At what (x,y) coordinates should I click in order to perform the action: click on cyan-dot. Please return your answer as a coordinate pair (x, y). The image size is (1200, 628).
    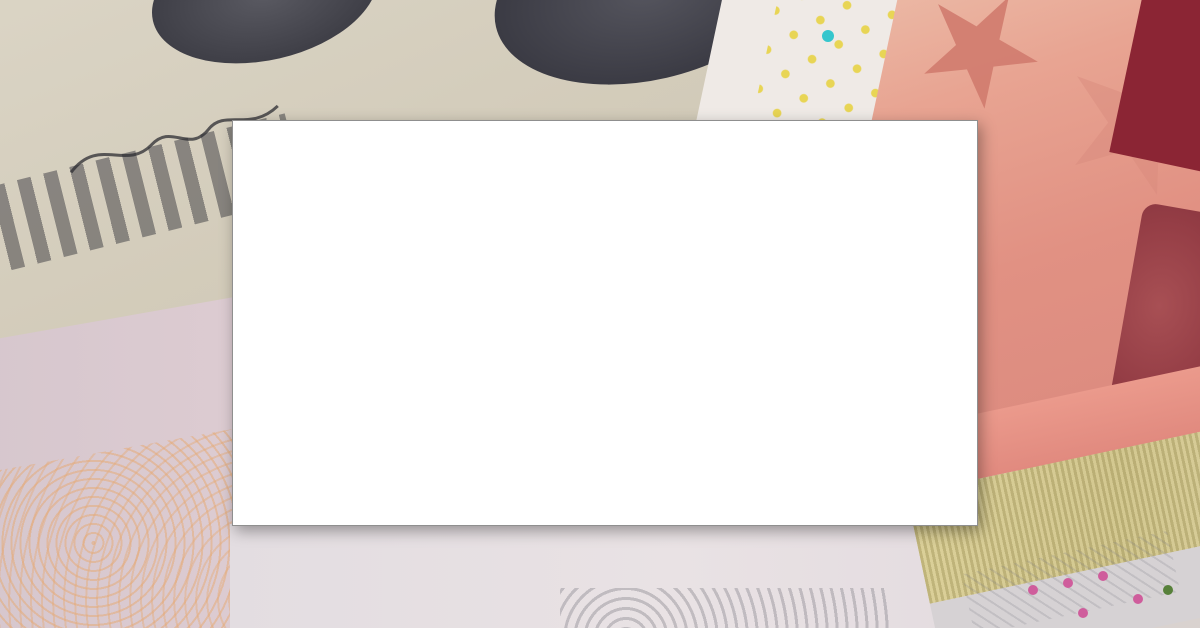
    Looking at the image, I should click on (828, 36).